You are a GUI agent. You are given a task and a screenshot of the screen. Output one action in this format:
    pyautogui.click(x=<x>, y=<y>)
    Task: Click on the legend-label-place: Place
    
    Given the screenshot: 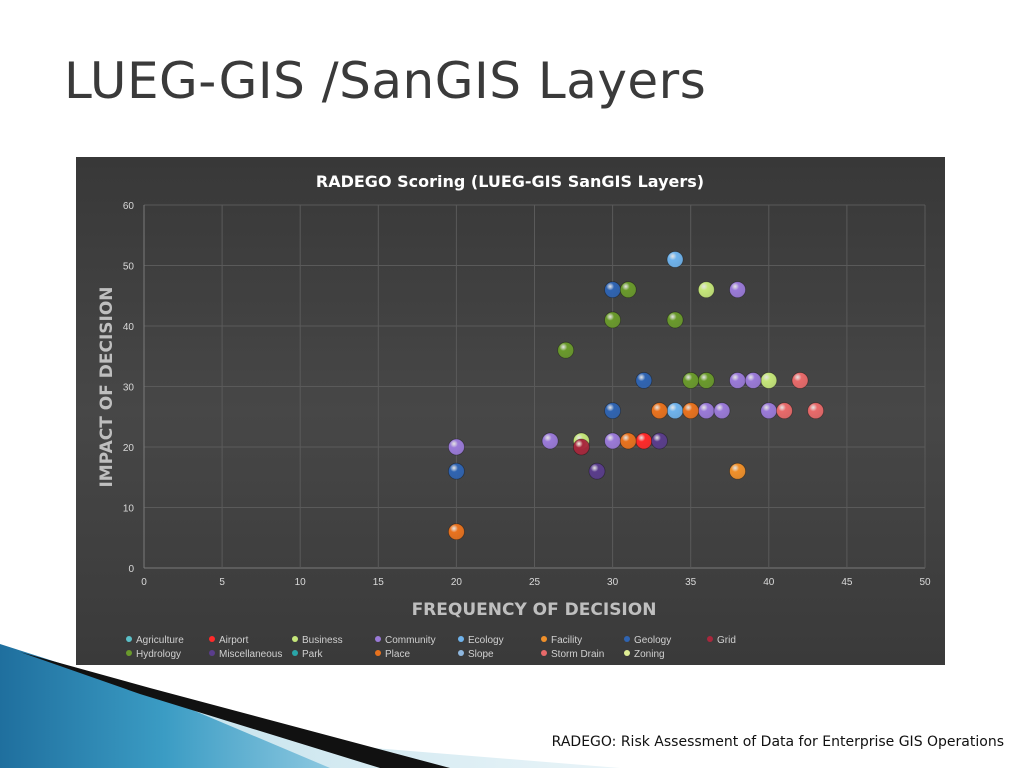 What is the action you would take?
    pyautogui.click(x=397, y=654)
    